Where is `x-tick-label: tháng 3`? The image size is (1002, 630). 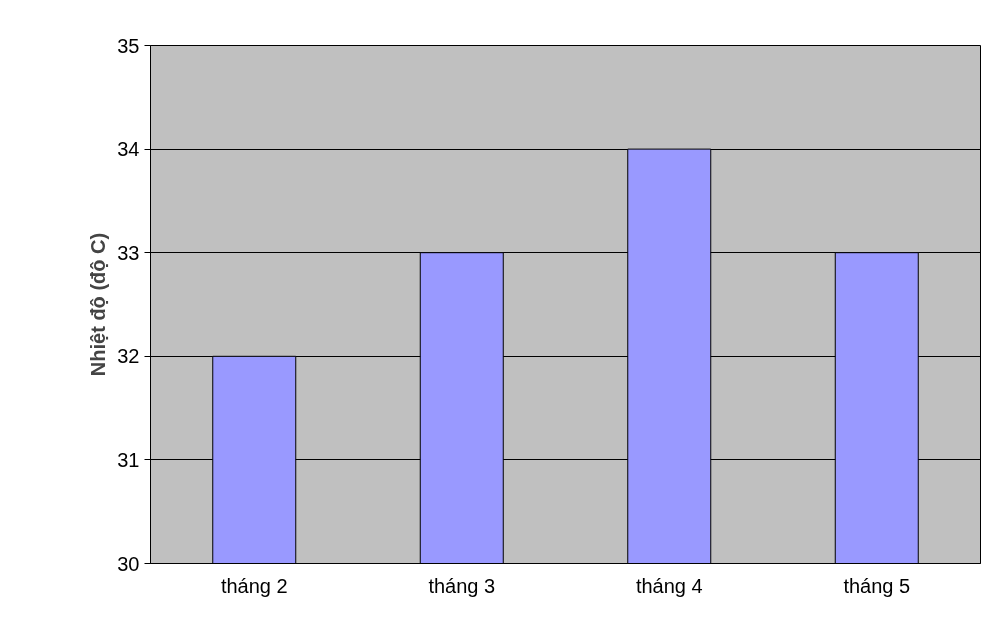 x-tick-label: tháng 3 is located at coordinates (462, 585).